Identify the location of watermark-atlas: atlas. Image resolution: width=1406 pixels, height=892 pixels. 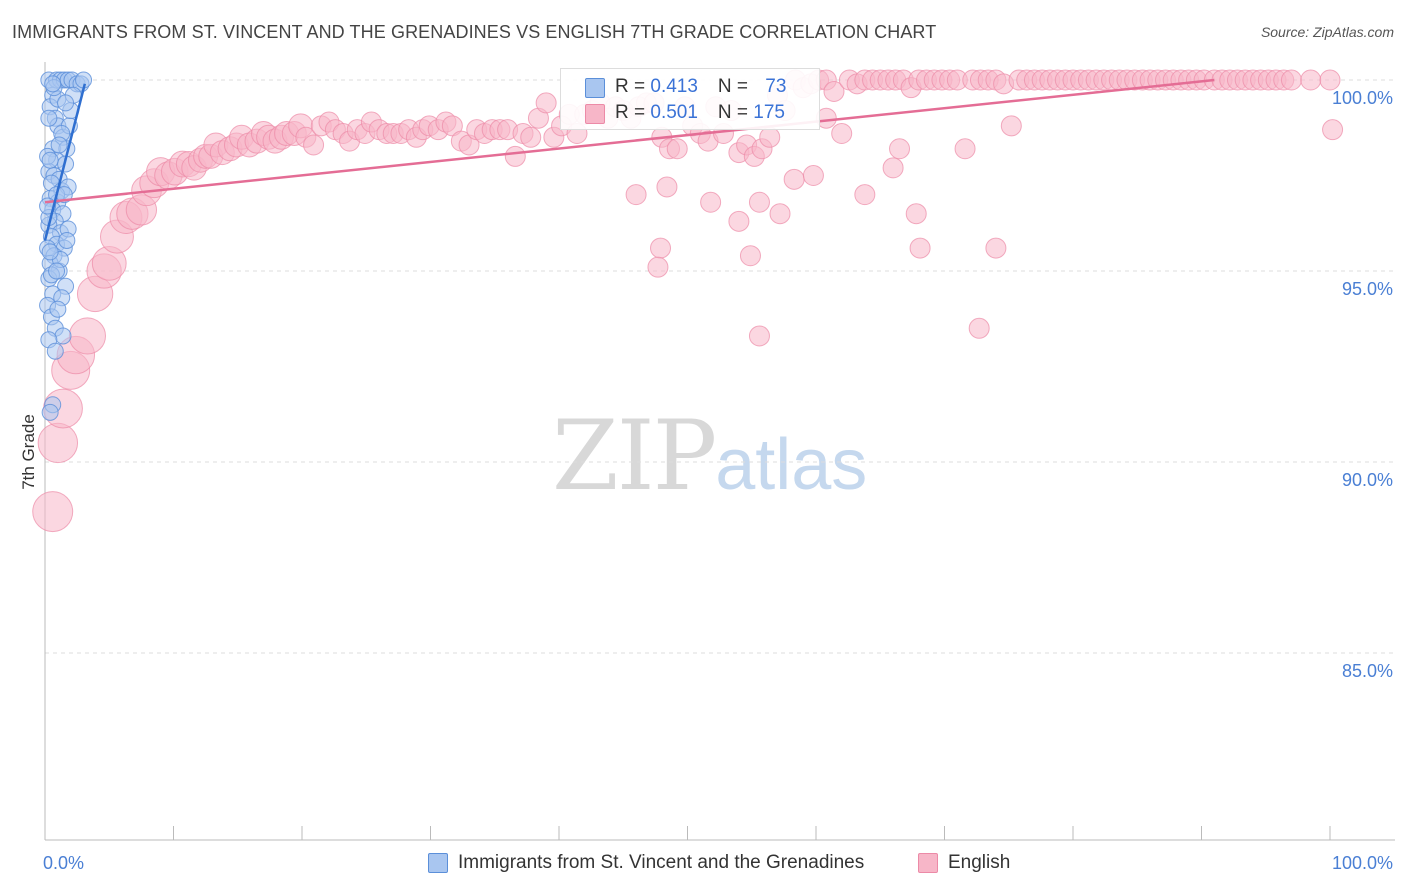
(791, 465).